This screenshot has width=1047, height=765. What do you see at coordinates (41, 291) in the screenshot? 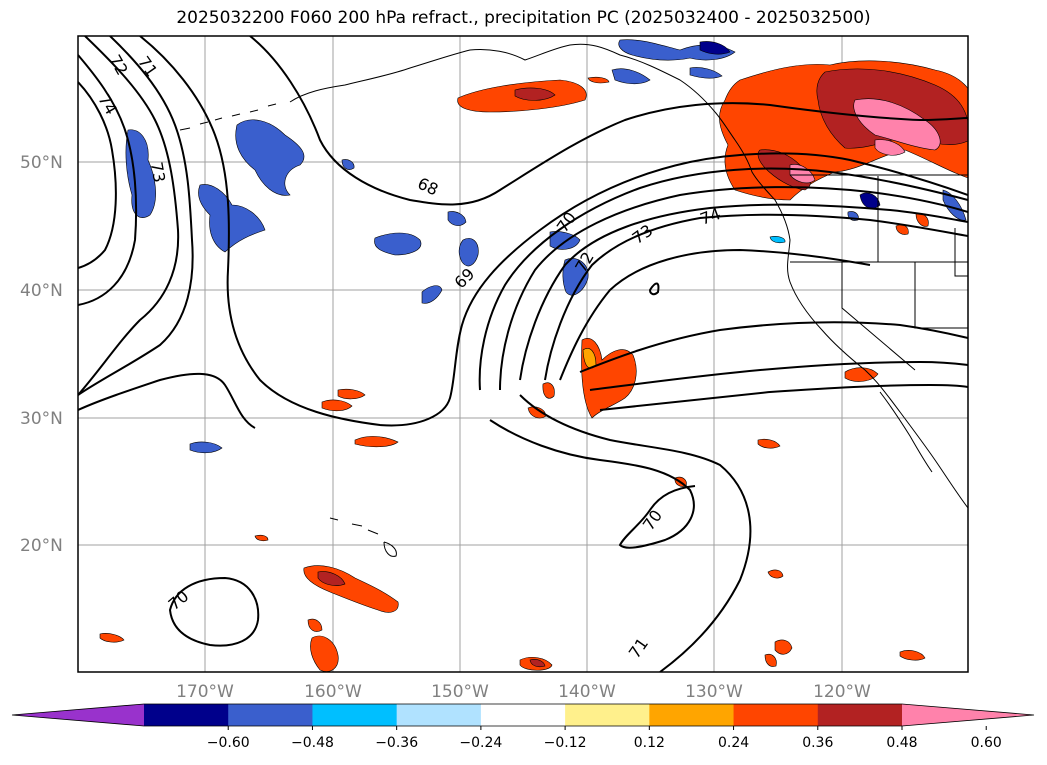
I see `lat-label-40n: 40°N` at bounding box center [41, 291].